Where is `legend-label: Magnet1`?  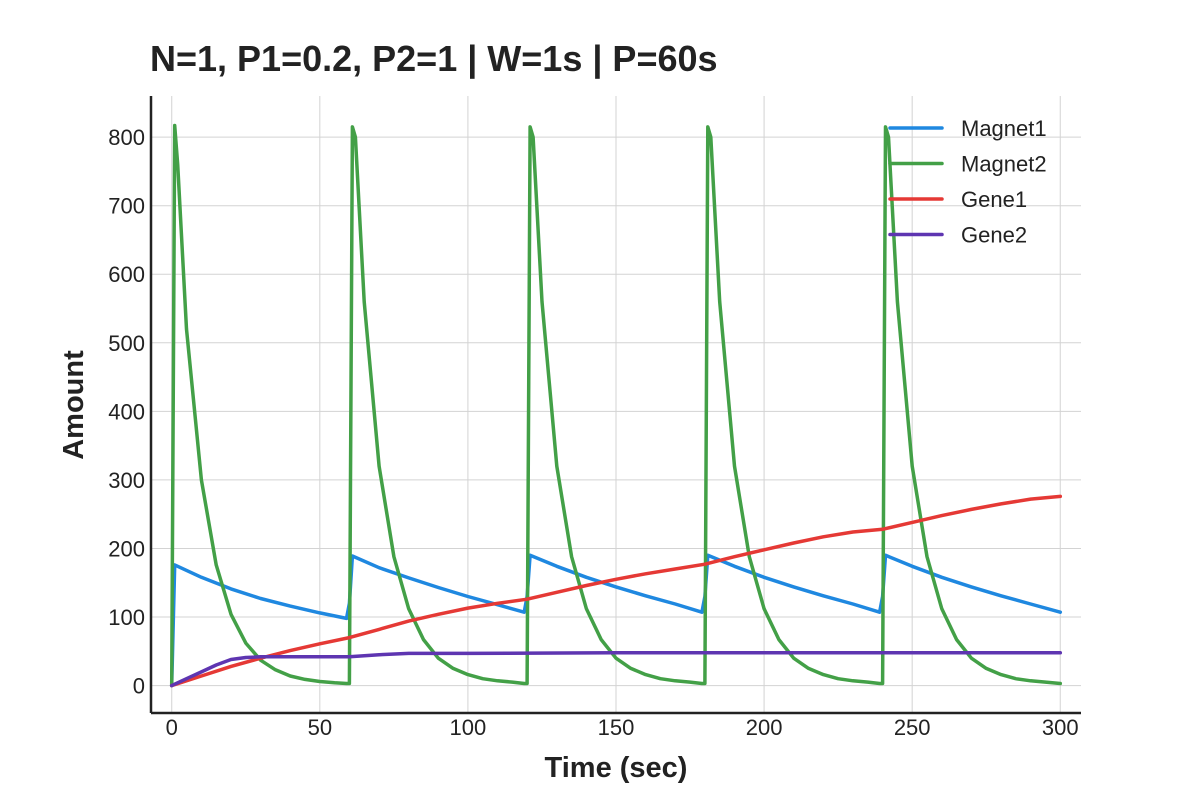
legend-label: Magnet1 is located at coordinates (1004, 128).